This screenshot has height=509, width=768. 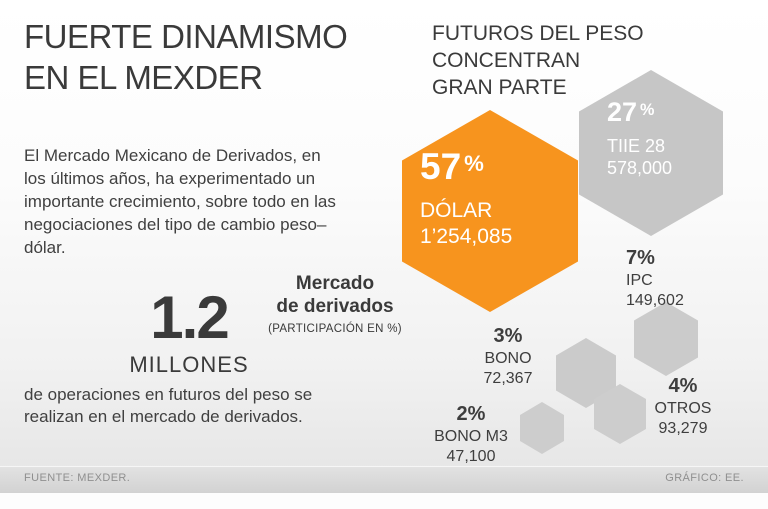 I want to click on dolar-value: 1’254,085, so click(x=466, y=236).